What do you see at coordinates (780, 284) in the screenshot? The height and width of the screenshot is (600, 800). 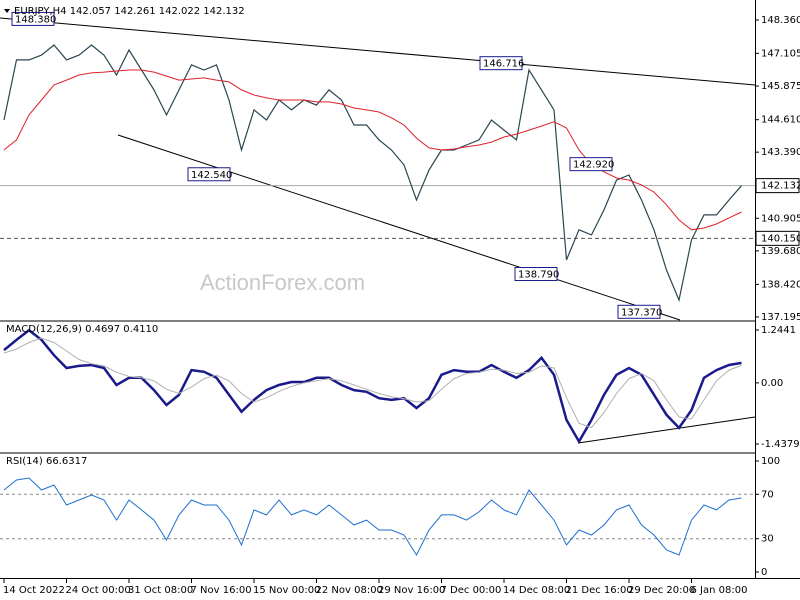 I see `y-tick-label: 138.420` at bounding box center [780, 284].